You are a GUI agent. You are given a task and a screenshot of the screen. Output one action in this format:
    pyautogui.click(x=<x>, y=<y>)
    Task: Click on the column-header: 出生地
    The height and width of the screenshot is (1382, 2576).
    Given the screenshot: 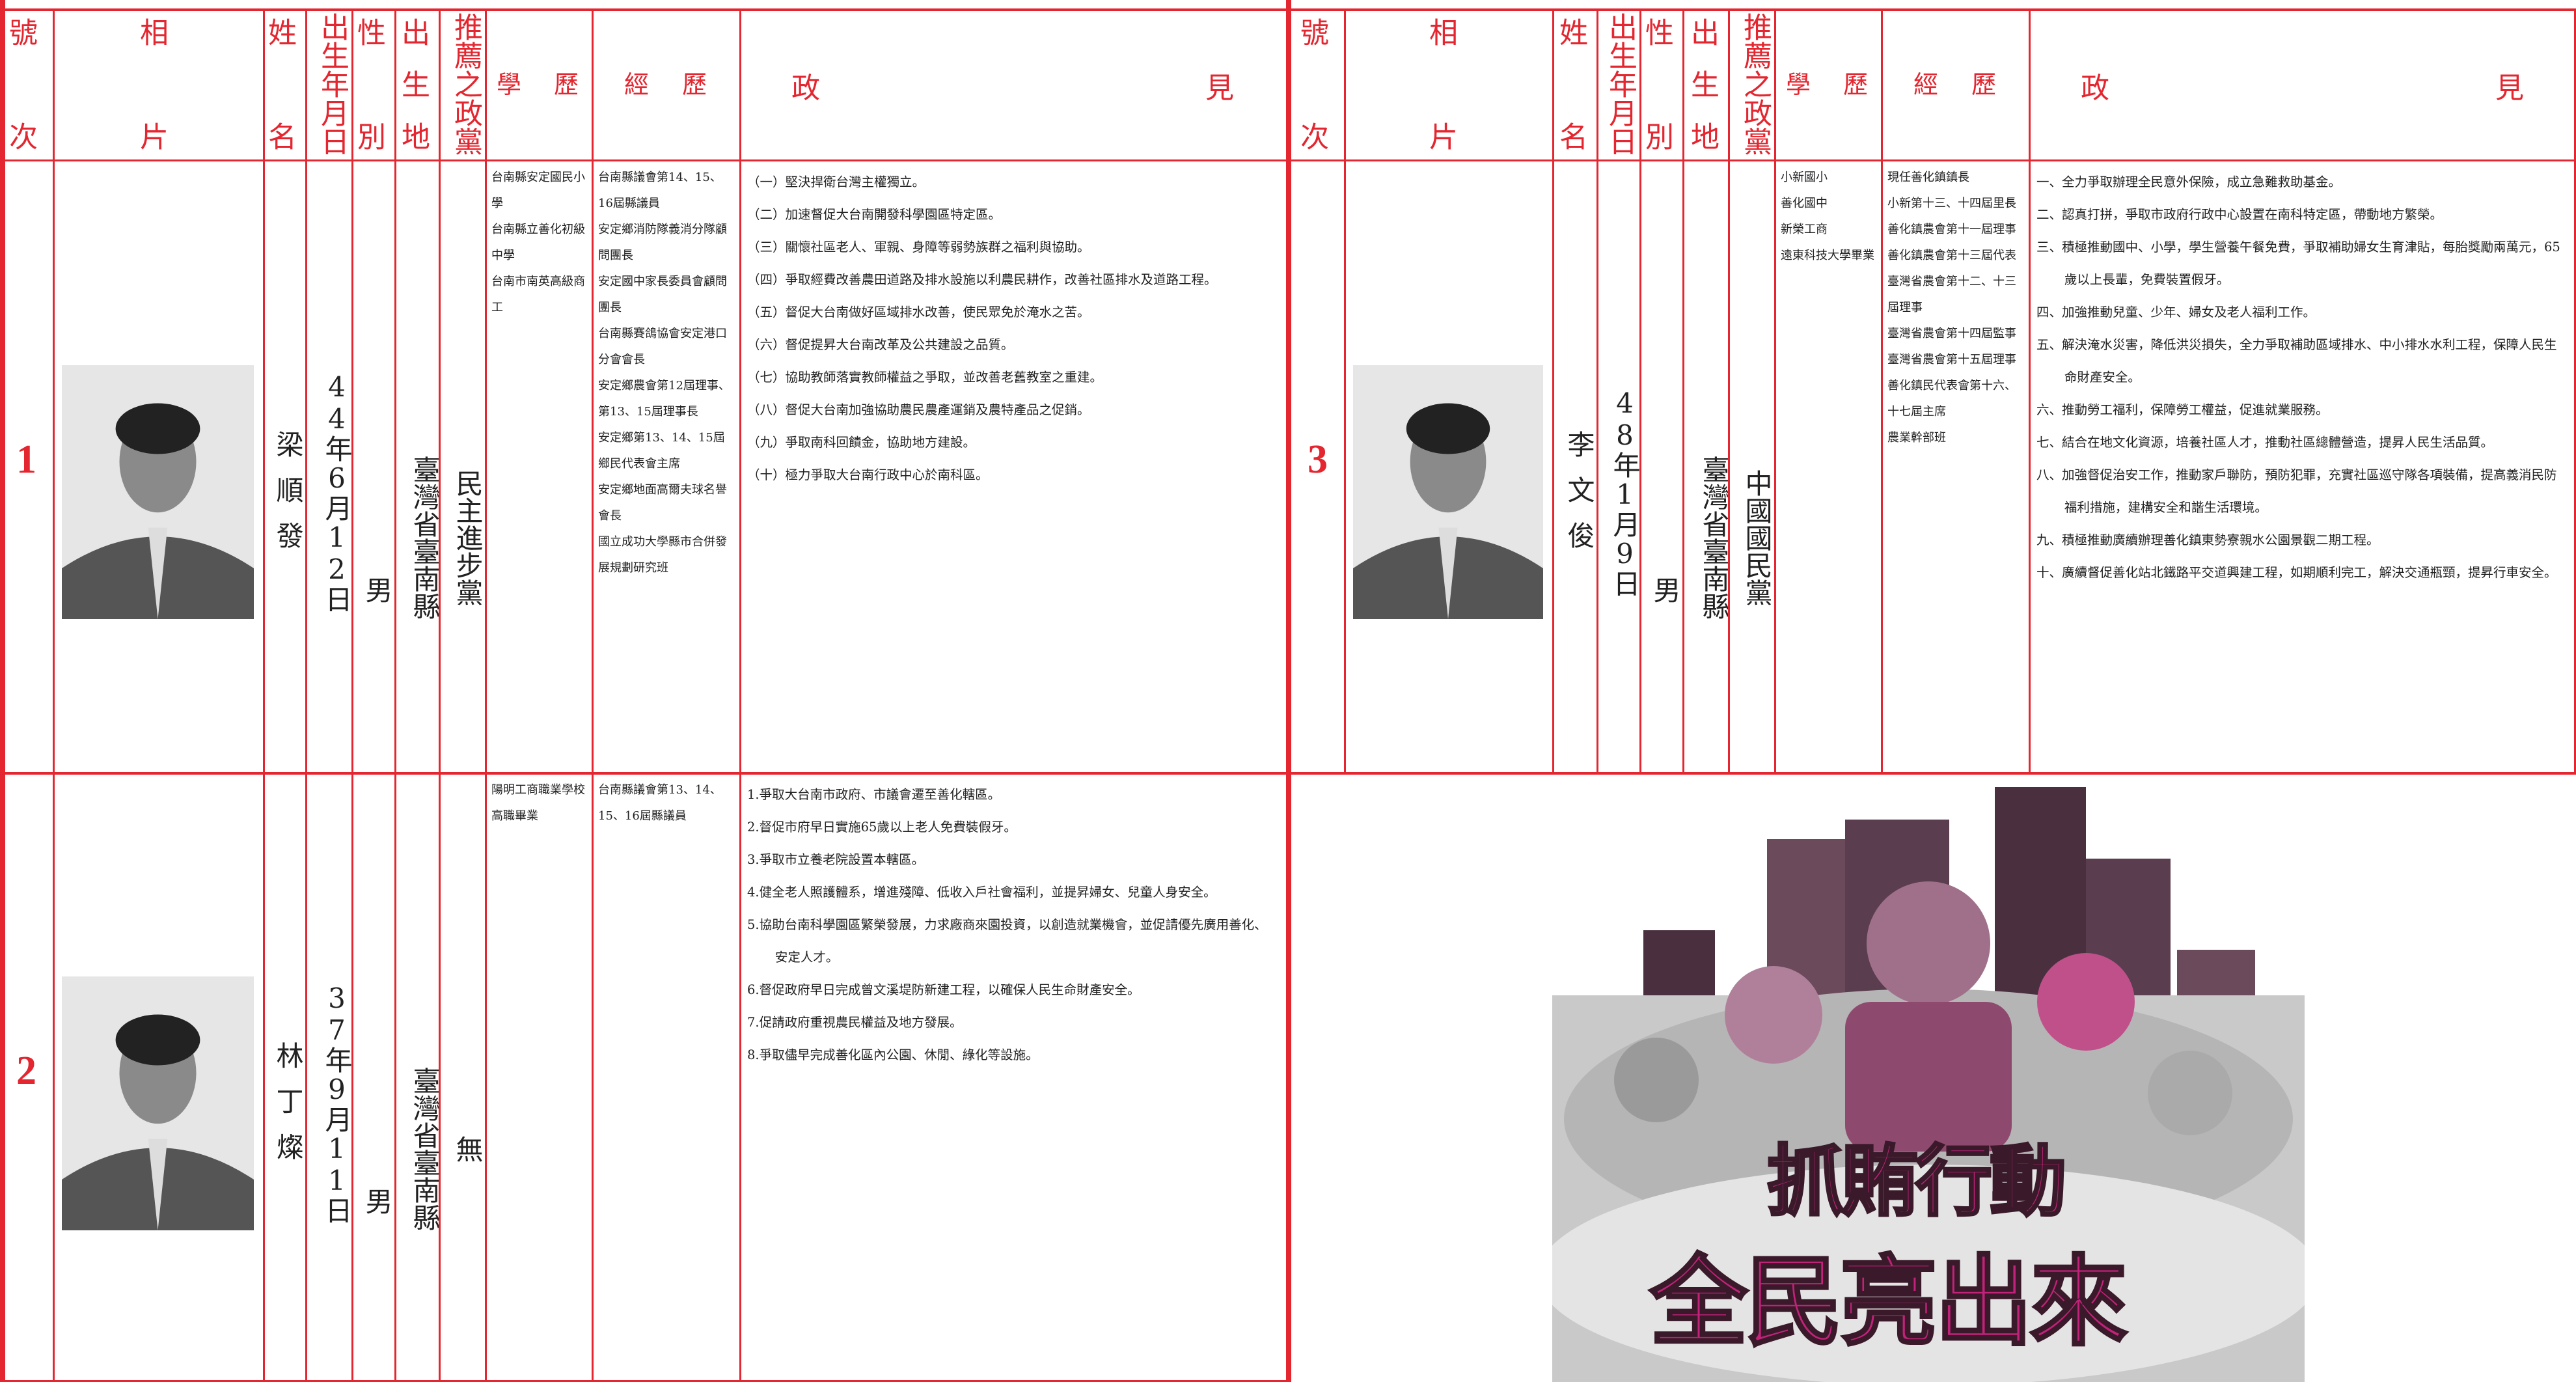 What is the action you would take?
    pyautogui.click(x=1702, y=84)
    